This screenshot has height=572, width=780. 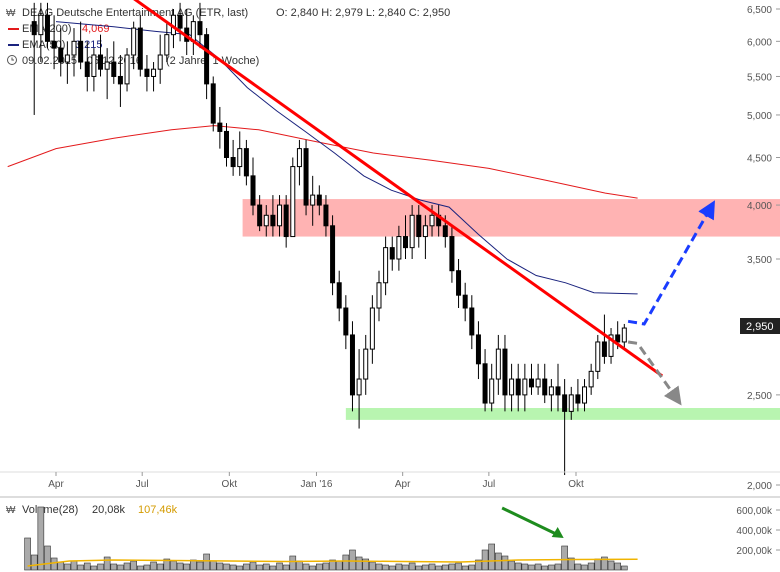 I want to click on time-tick-label: Jul, so click(x=488, y=484).